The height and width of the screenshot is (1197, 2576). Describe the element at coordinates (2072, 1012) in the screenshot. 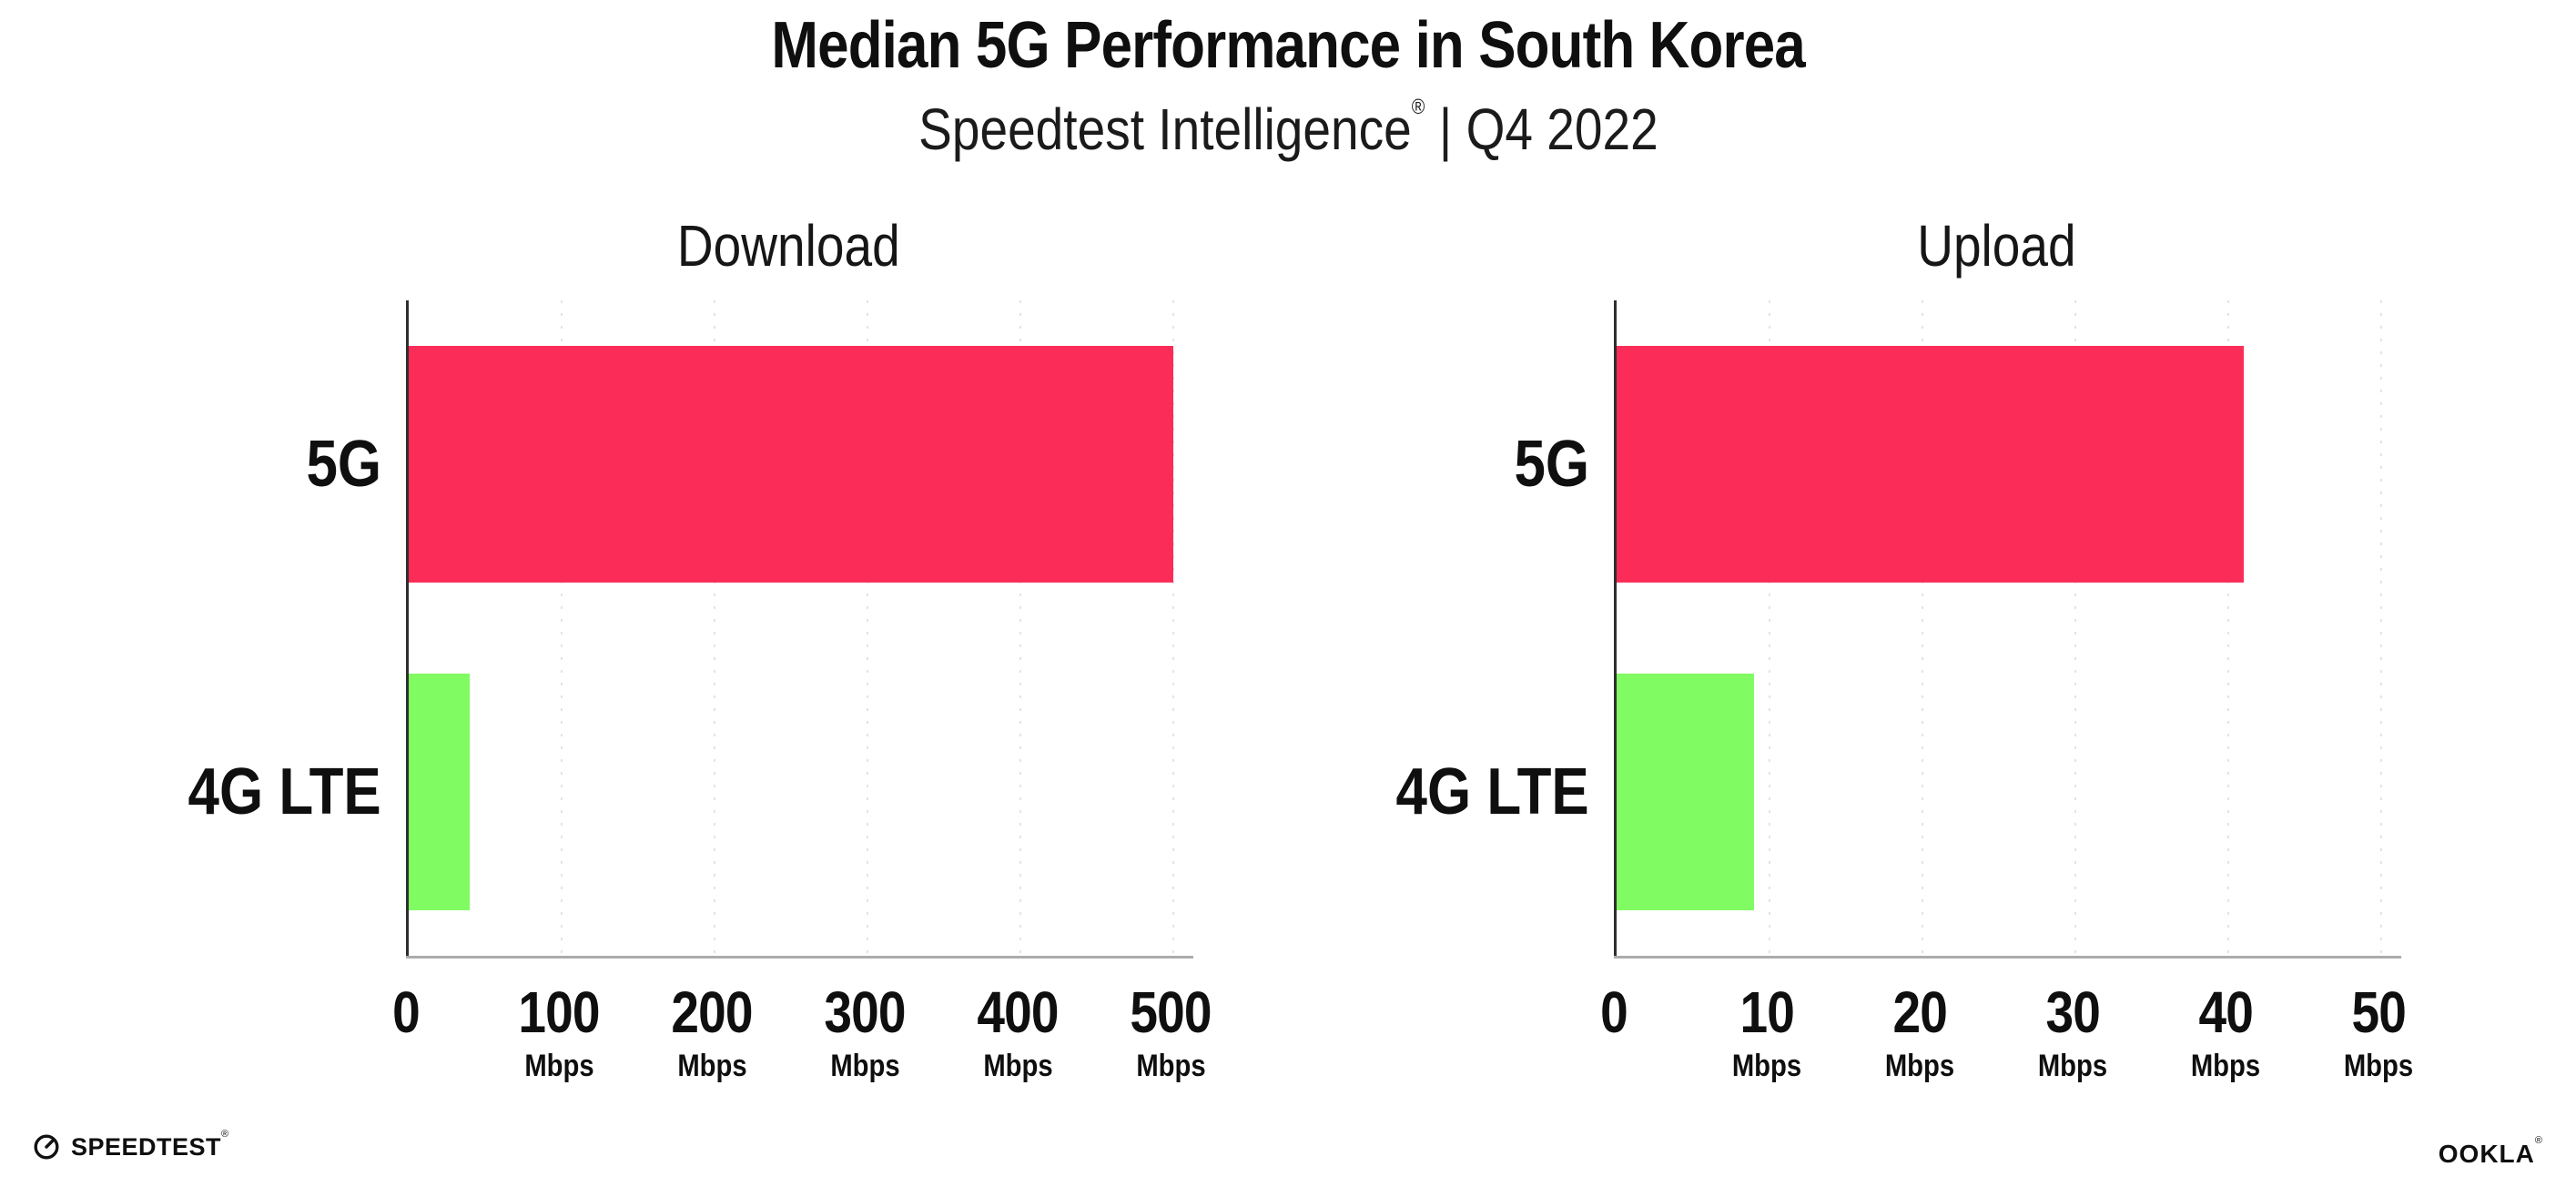

I see `x-tick-value: 30` at that location.